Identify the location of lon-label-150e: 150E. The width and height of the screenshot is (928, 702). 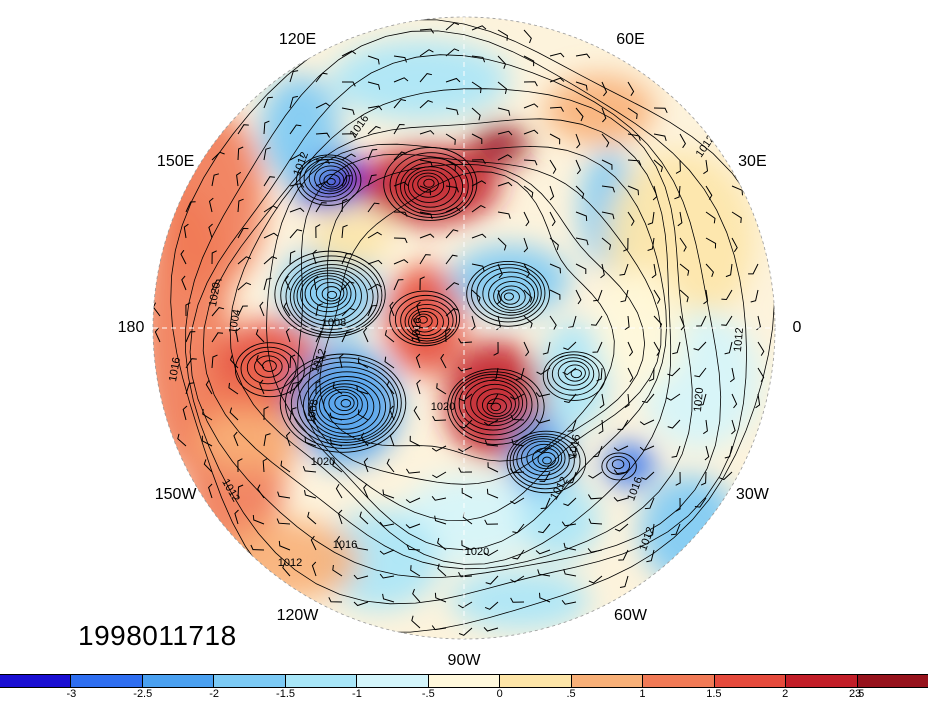
(175, 161).